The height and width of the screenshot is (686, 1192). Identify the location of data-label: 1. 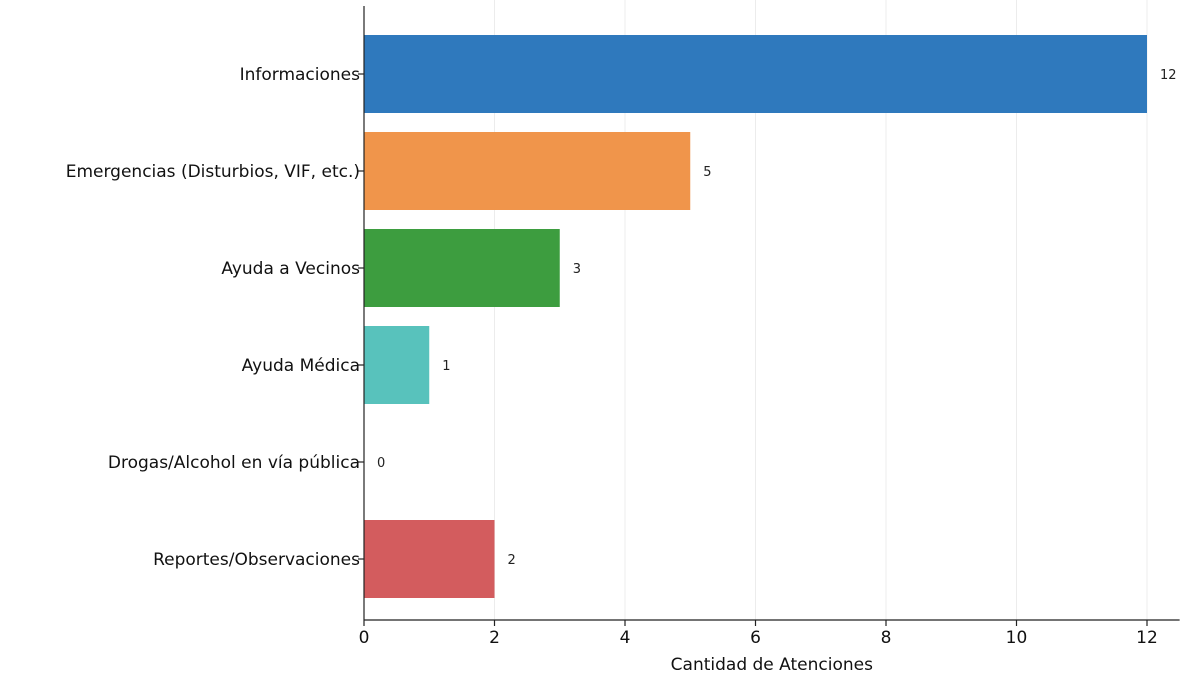
(446, 366).